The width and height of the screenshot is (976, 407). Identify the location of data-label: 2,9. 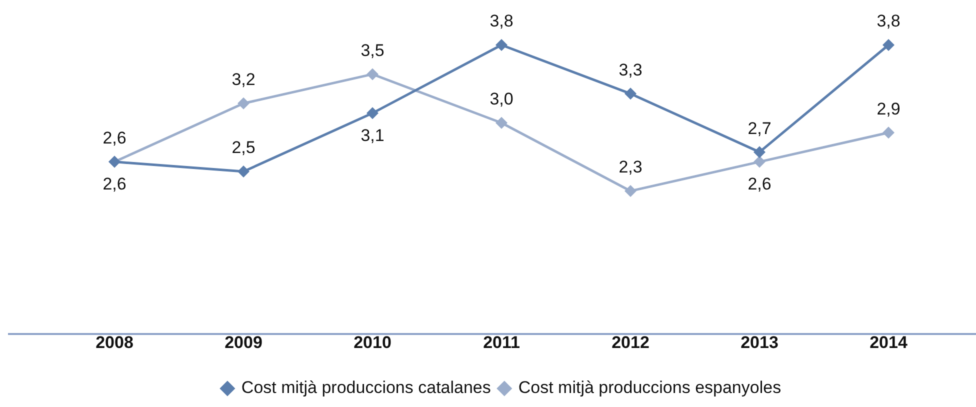
(888, 108).